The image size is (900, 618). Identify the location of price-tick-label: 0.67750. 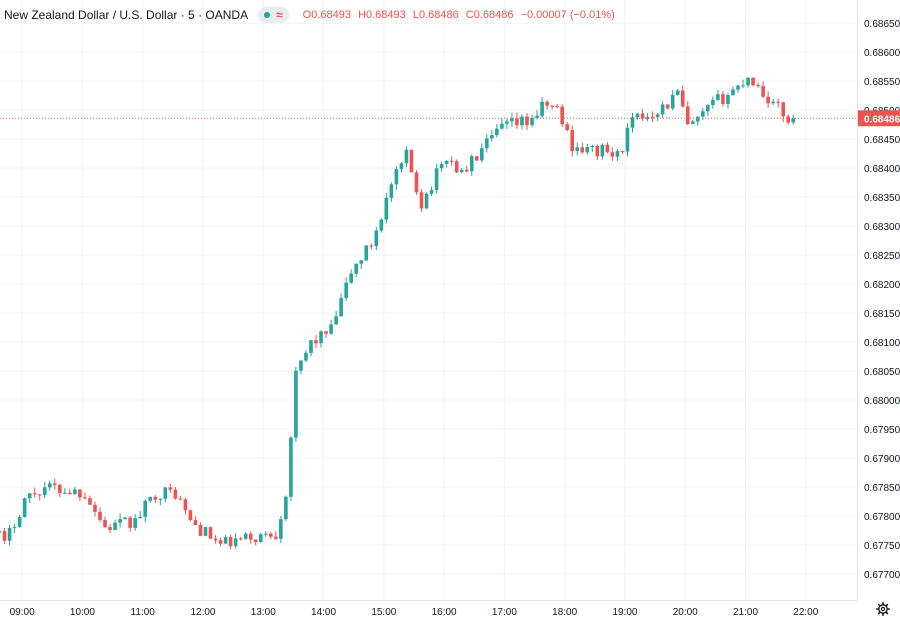
(882, 546).